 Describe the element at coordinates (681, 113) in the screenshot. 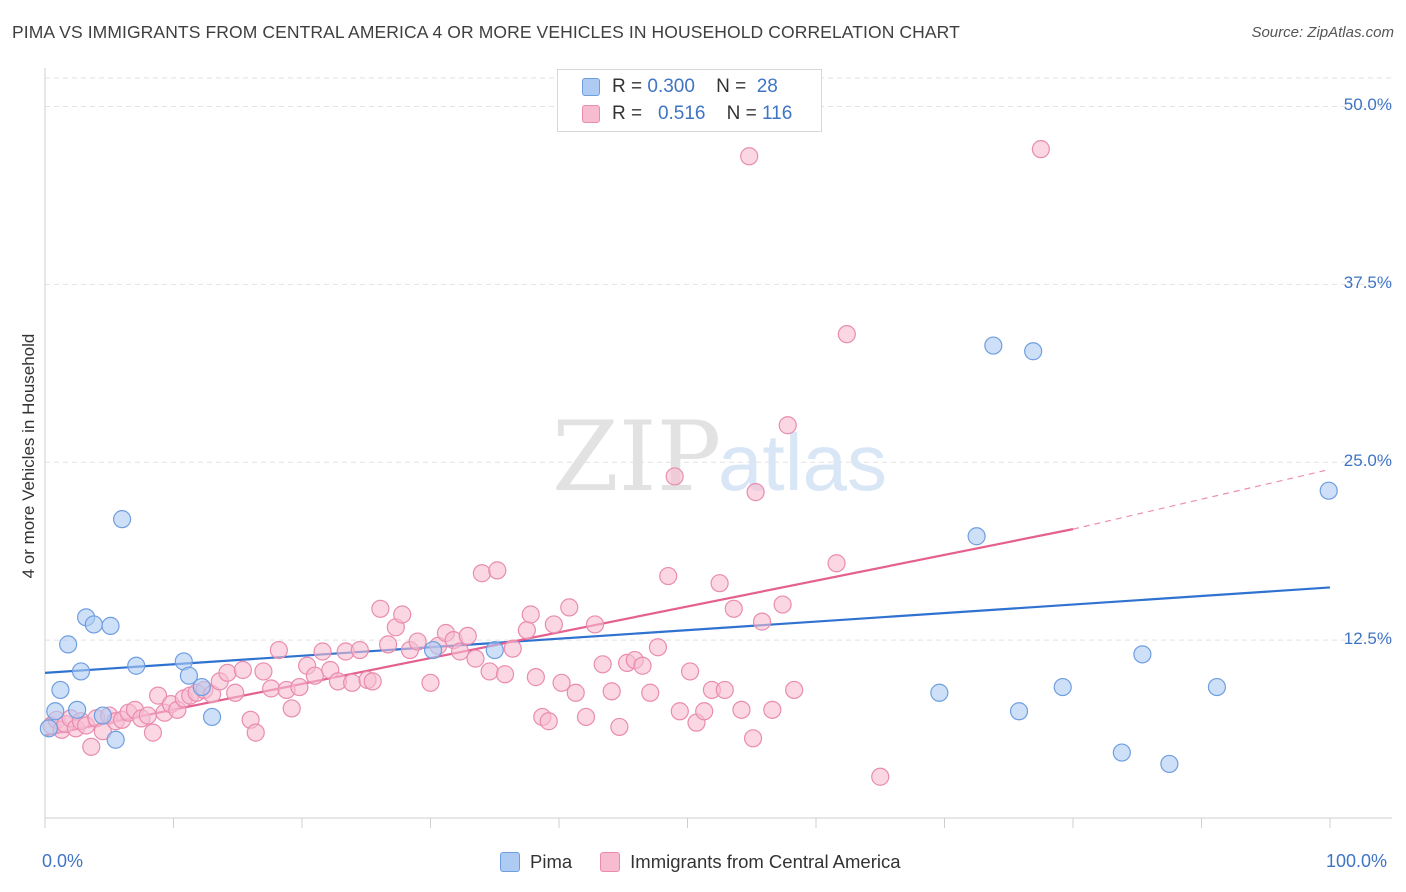

I see `ca-r-value: 0.516` at that location.